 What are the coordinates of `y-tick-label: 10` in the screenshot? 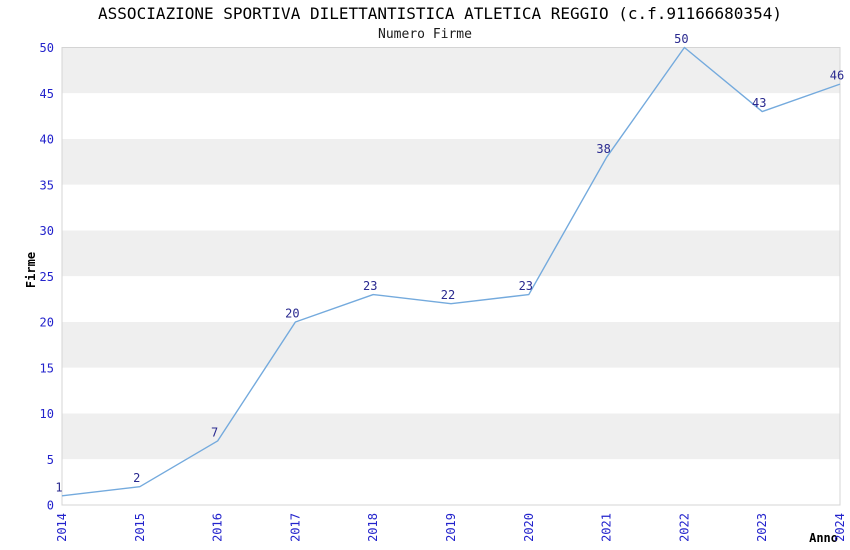 It's located at (47, 414).